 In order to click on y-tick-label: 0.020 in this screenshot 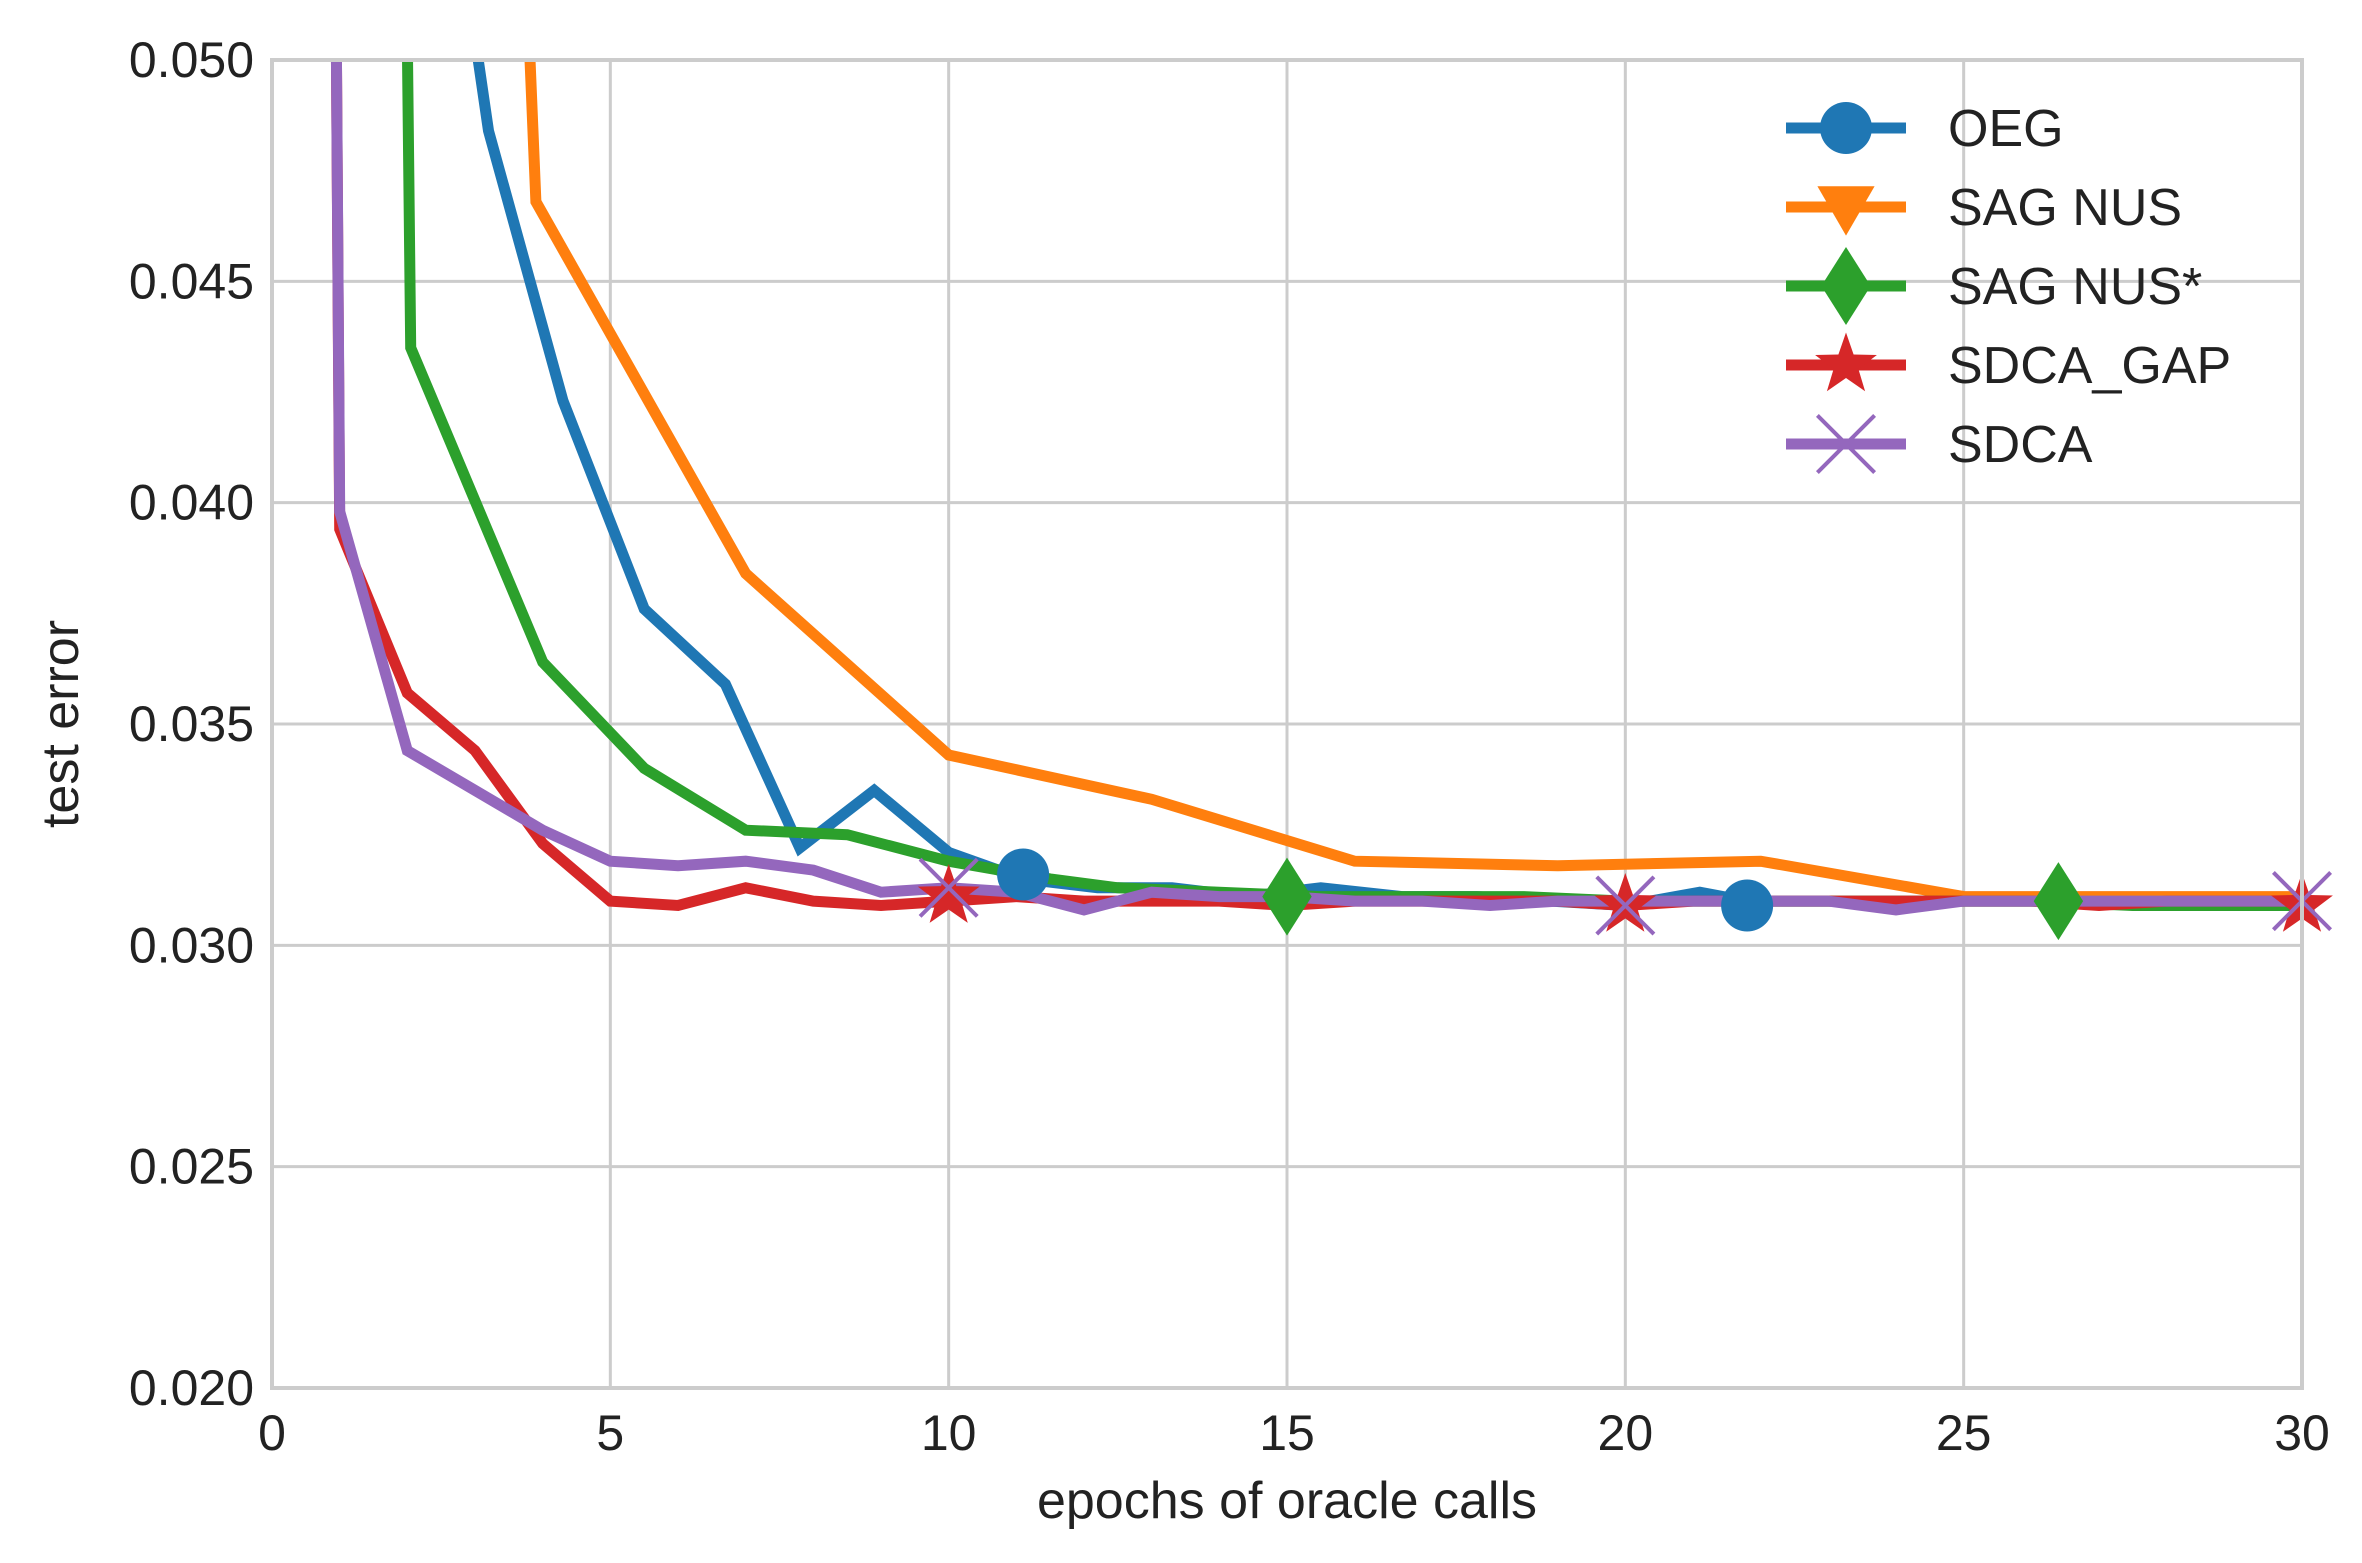, I will do `click(191, 1388)`.